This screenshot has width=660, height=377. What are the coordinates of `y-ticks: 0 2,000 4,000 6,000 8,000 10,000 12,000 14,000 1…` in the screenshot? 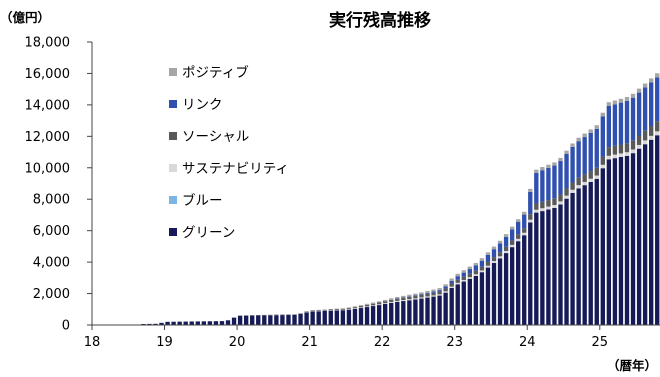 It's located at (58, 185).